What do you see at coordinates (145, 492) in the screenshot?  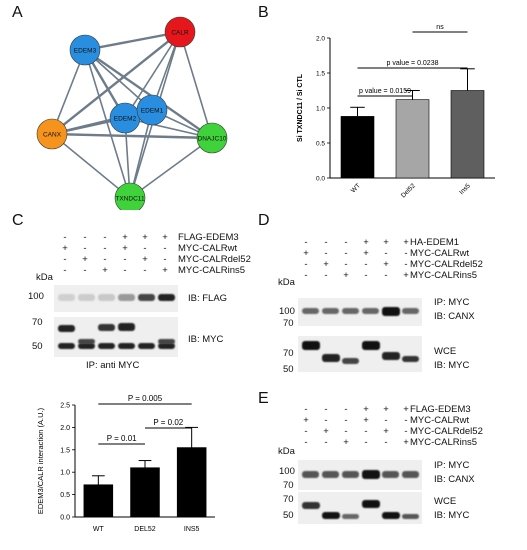 I see `bar-del52` at bounding box center [145, 492].